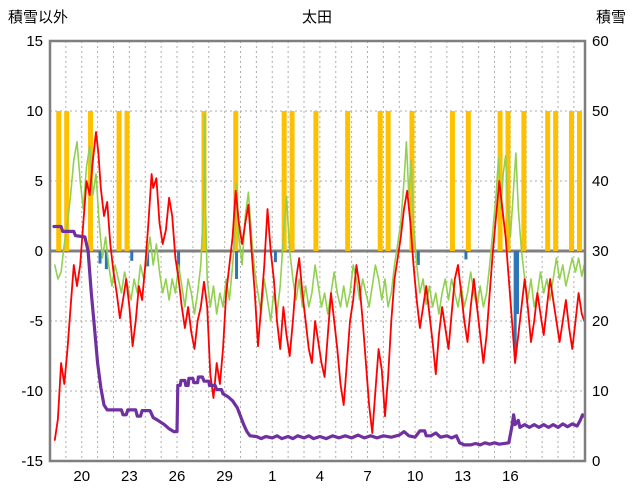  Describe the element at coordinates (81, 476) in the screenshot. I see `x-tick-label: 20` at that location.